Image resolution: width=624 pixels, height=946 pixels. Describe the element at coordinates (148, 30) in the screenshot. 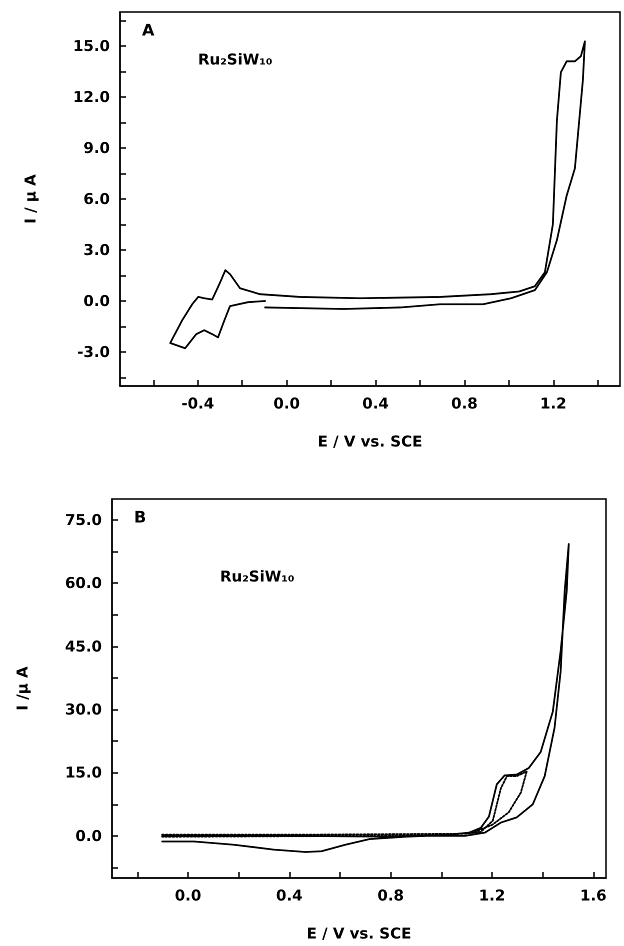

I see `annotation: A` at that location.